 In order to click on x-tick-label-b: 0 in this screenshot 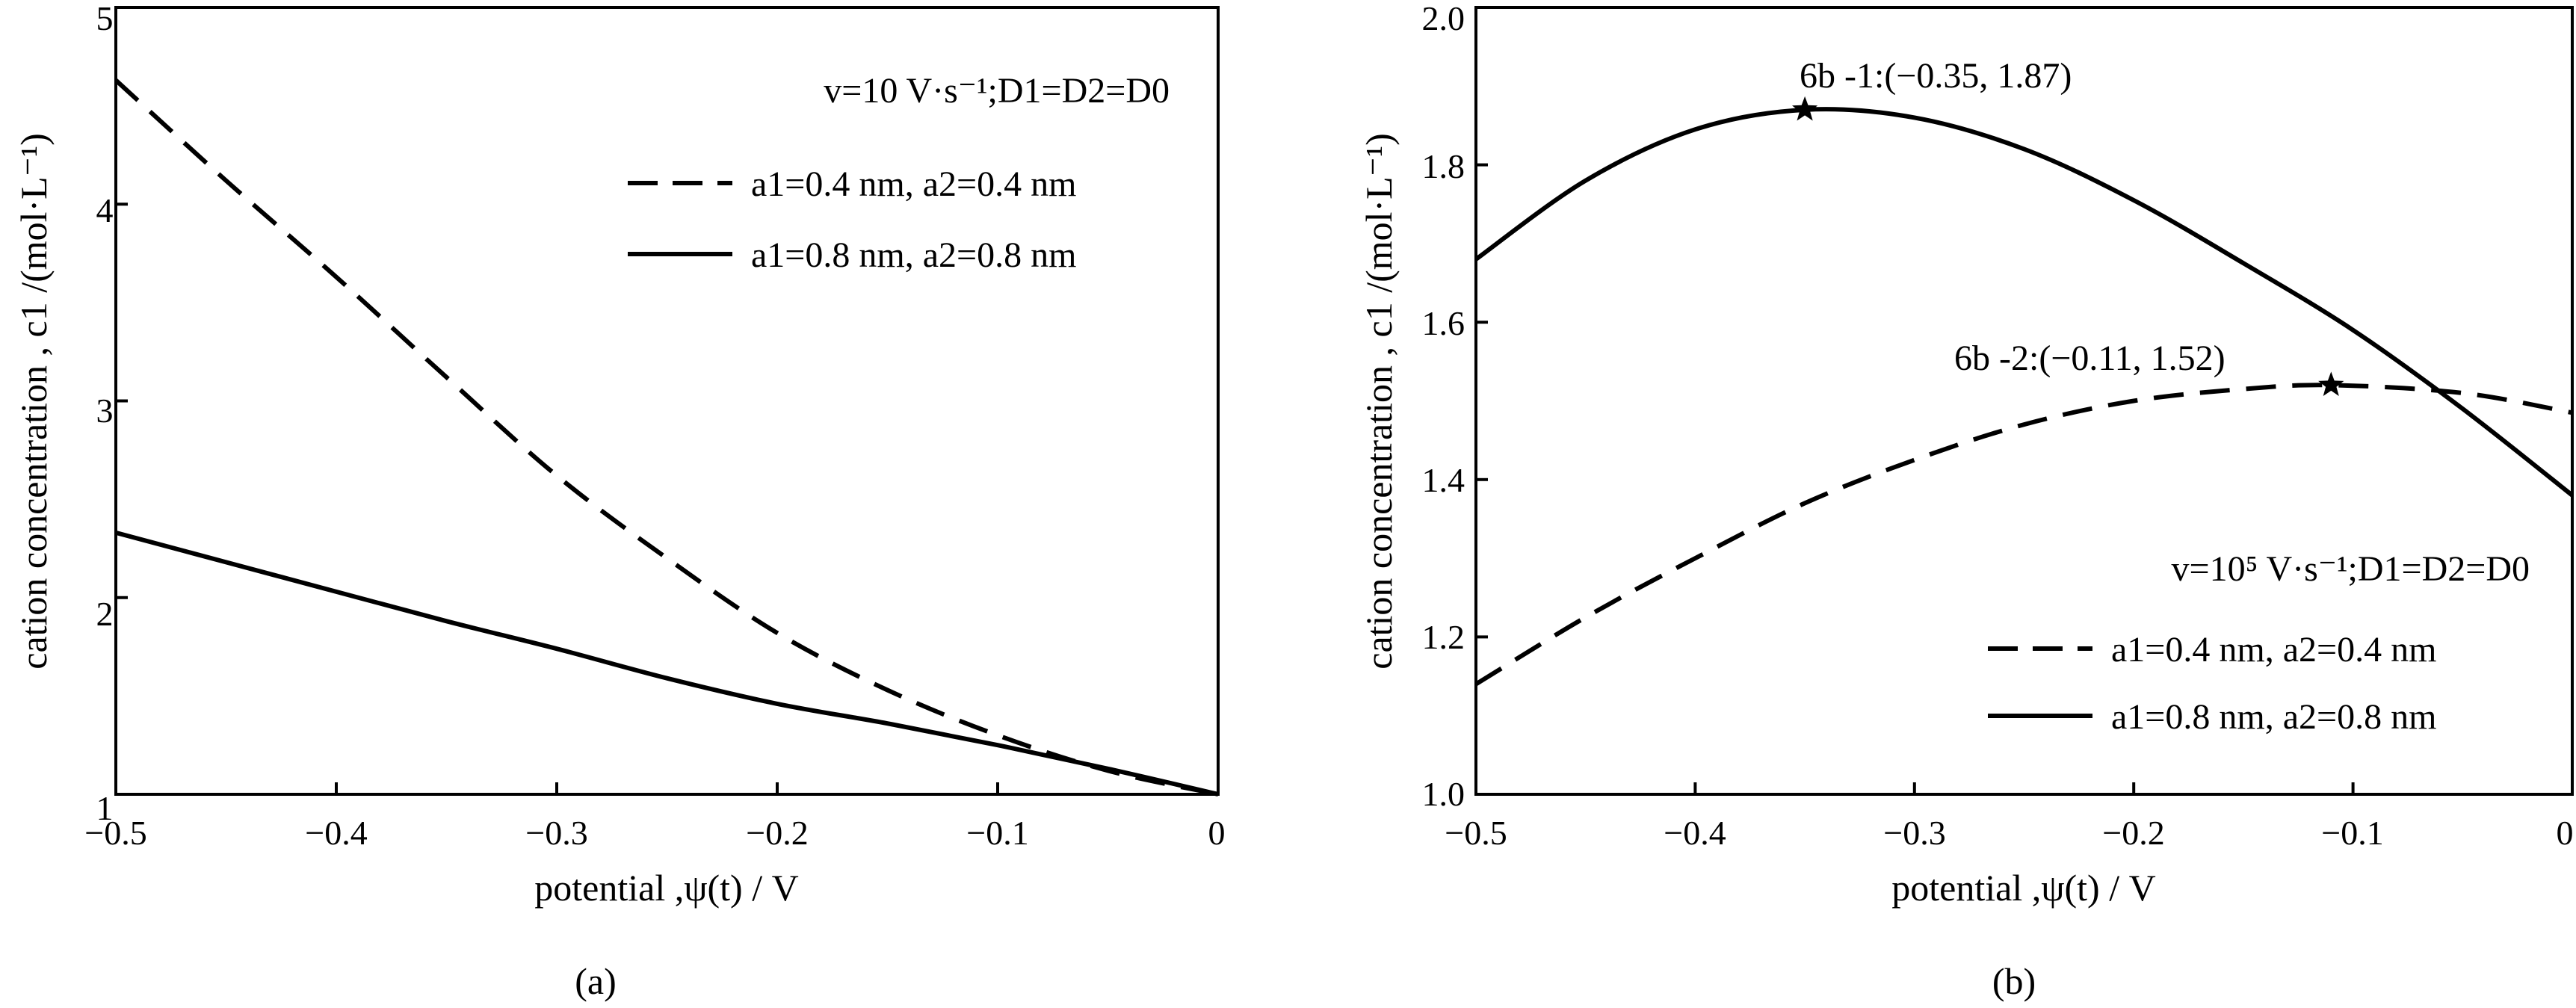, I will do `click(2565, 833)`.